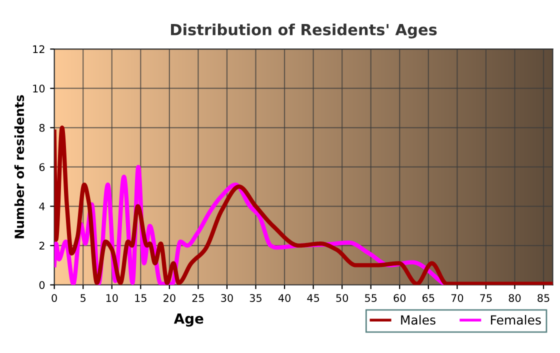  Describe the element at coordinates (170, 298) in the screenshot. I see `x-tick-label: 20` at that location.